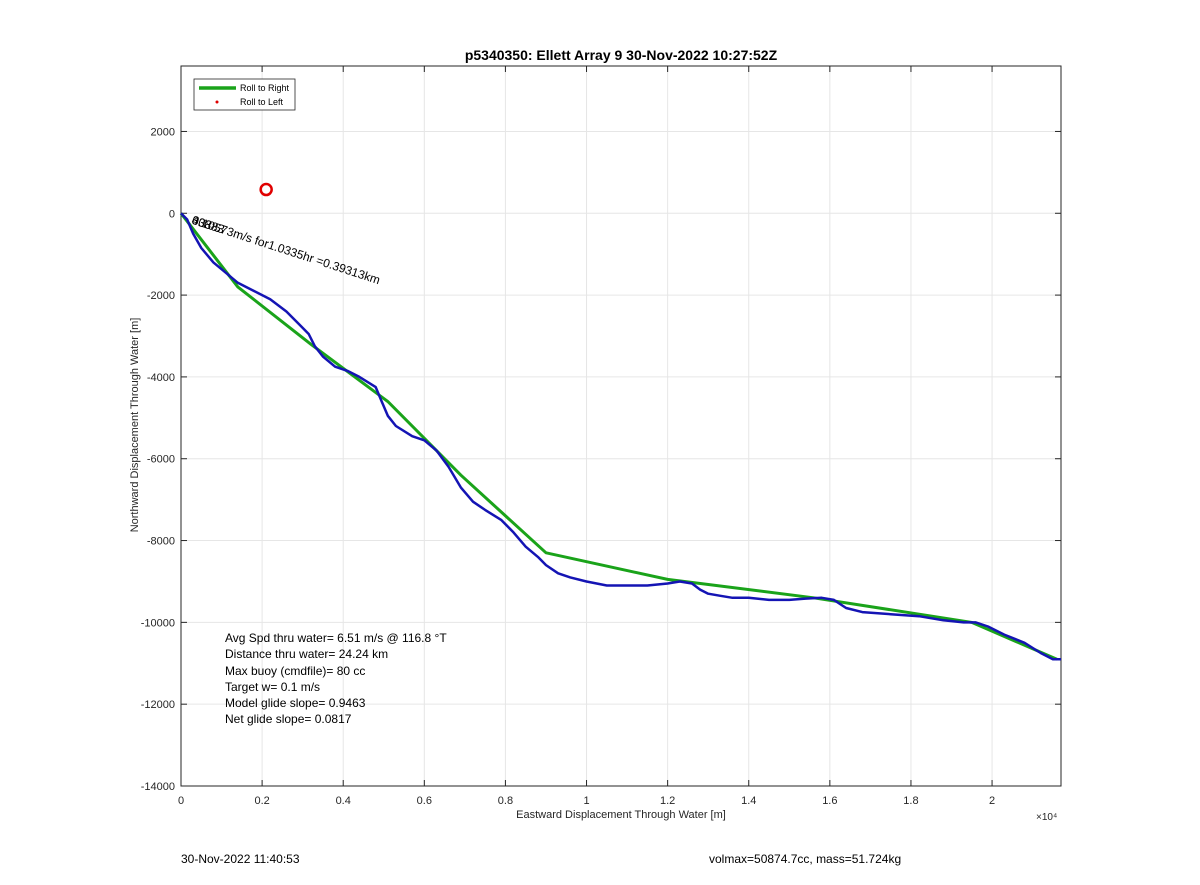  I want to click on y-tick-label: -8000, so click(161, 542).